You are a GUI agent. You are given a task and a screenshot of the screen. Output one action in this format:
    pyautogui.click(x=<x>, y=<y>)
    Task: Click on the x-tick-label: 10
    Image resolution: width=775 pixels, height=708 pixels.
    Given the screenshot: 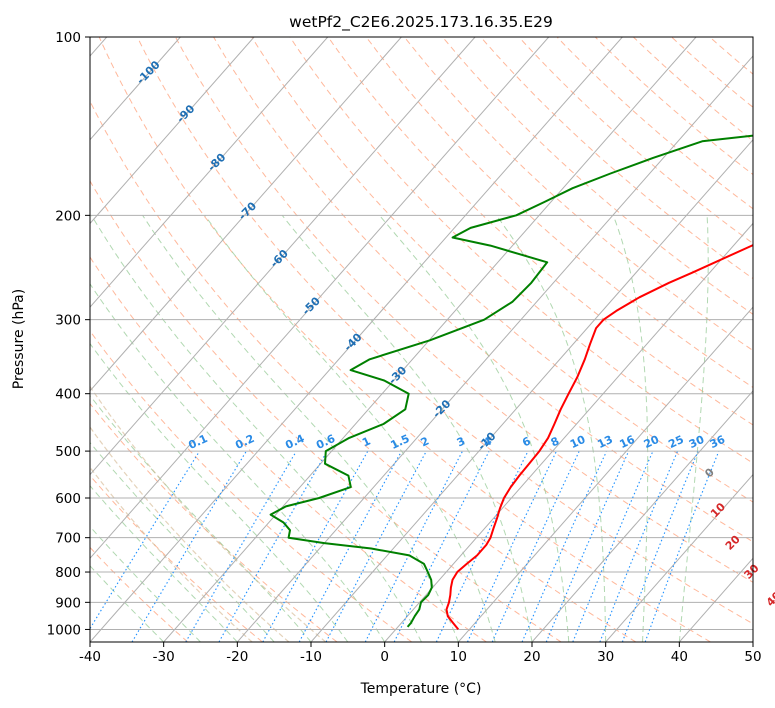 What is the action you would take?
    pyautogui.click(x=458, y=657)
    